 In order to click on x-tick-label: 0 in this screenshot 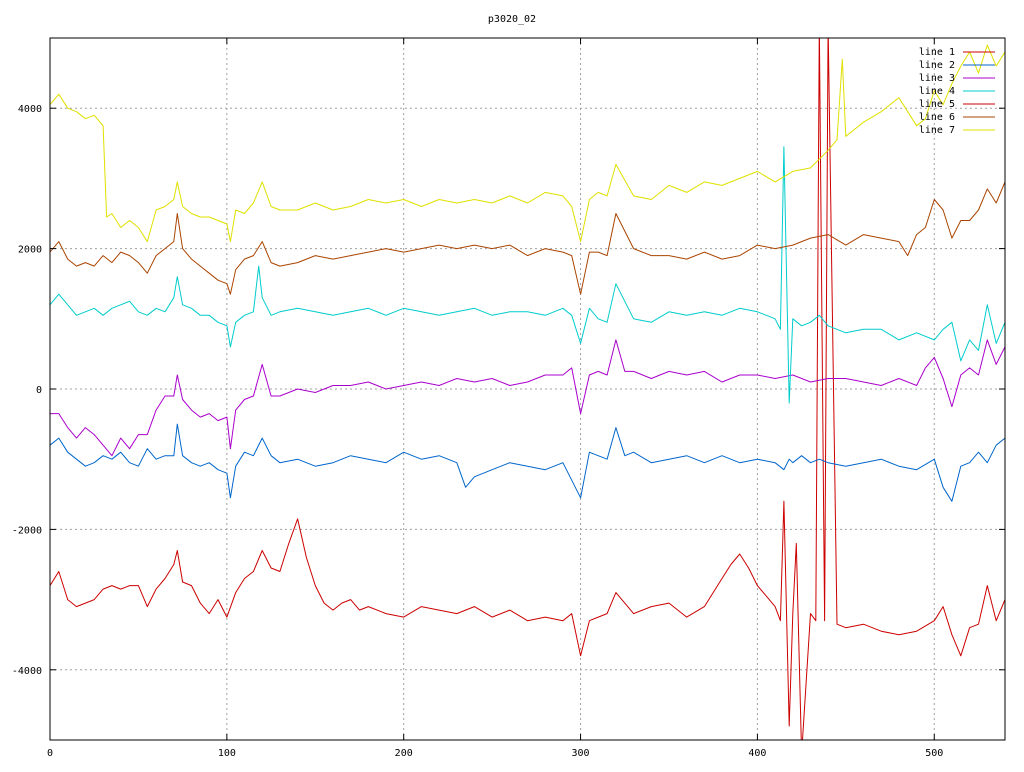, I will do `click(50, 753)`.